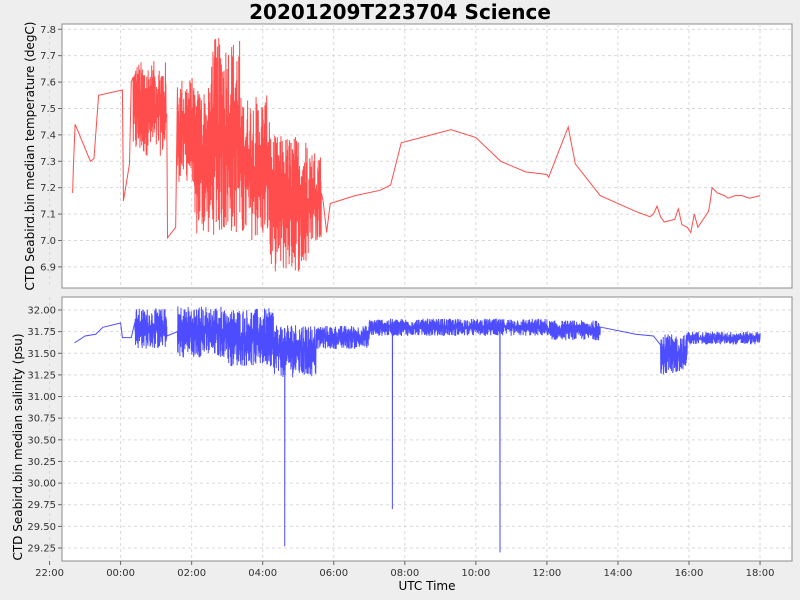  Describe the element at coordinates (48, 135) in the screenshot. I see `y-tick-label: 7.4` at that location.